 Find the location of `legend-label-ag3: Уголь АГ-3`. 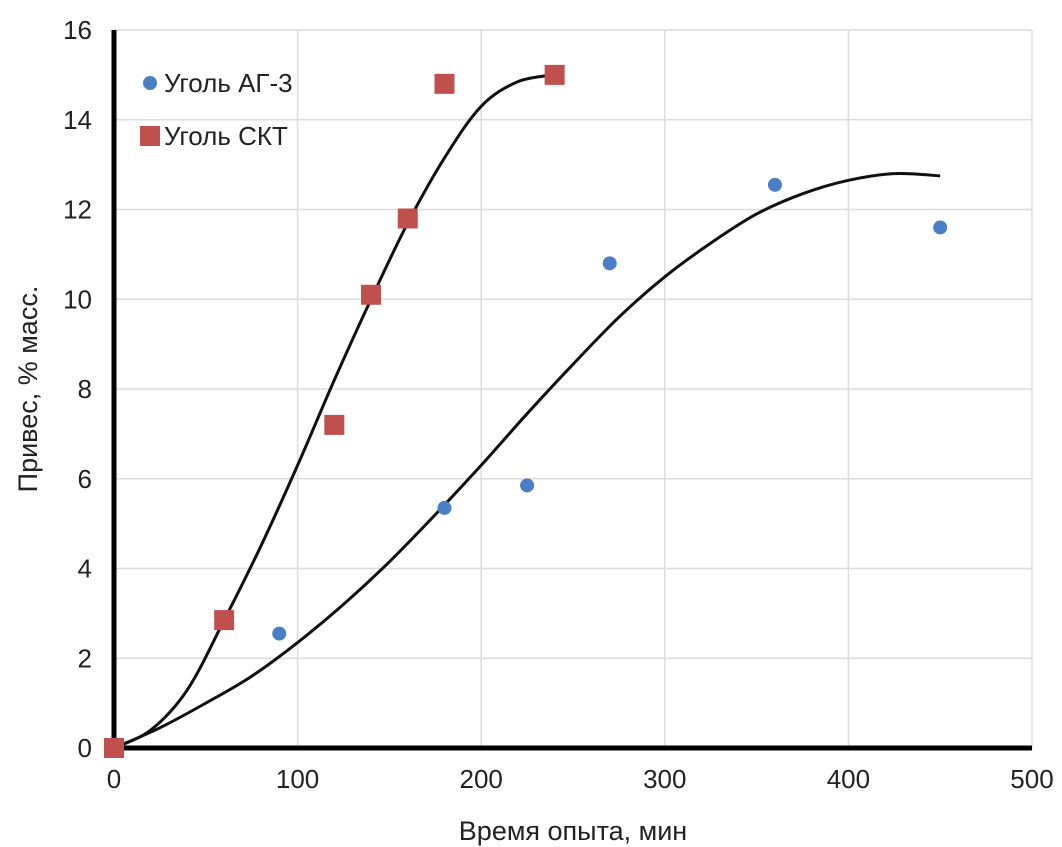

legend-label-ag3: Уголь АГ-3 is located at coordinates (228, 83).